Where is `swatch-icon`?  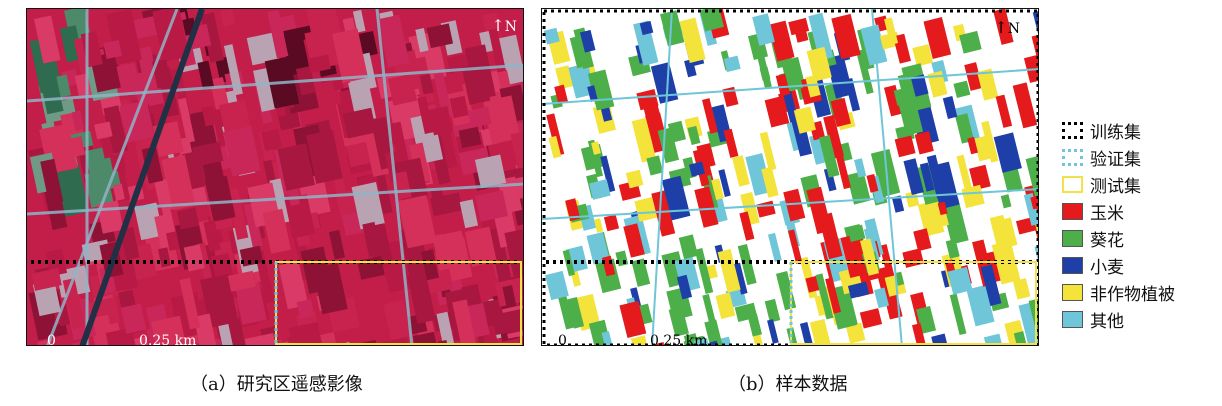 swatch-icon is located at coordinates (1072, 265).